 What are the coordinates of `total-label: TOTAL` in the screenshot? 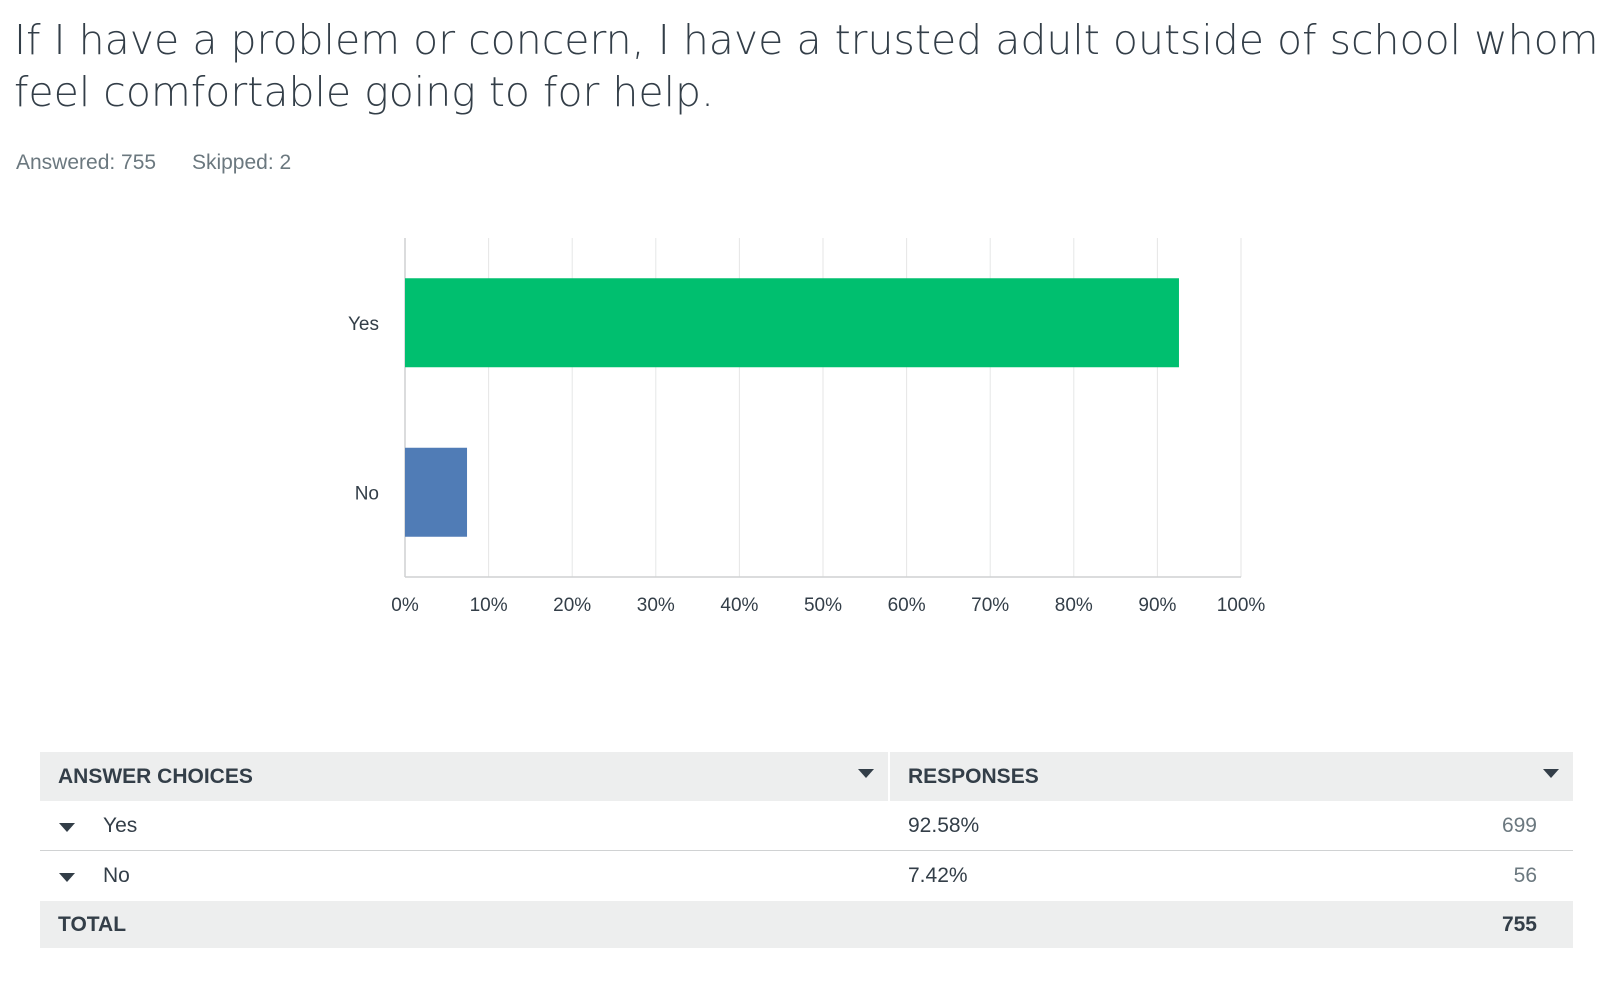 It's located at (92, 924).